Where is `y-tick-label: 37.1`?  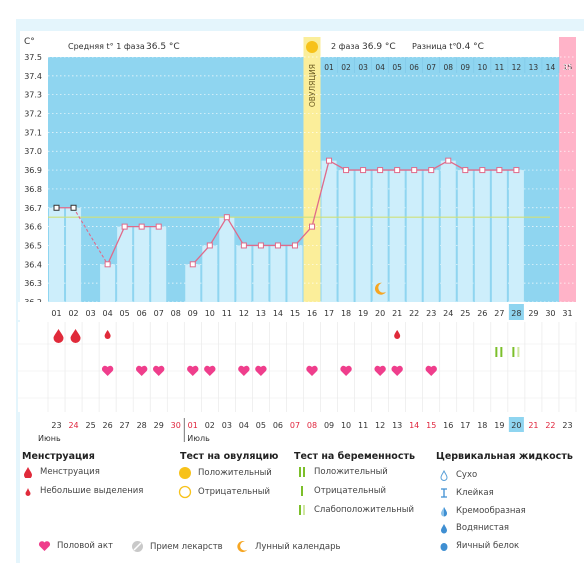
y-tick-label: 37.1 is located at coordinates (33, 132).